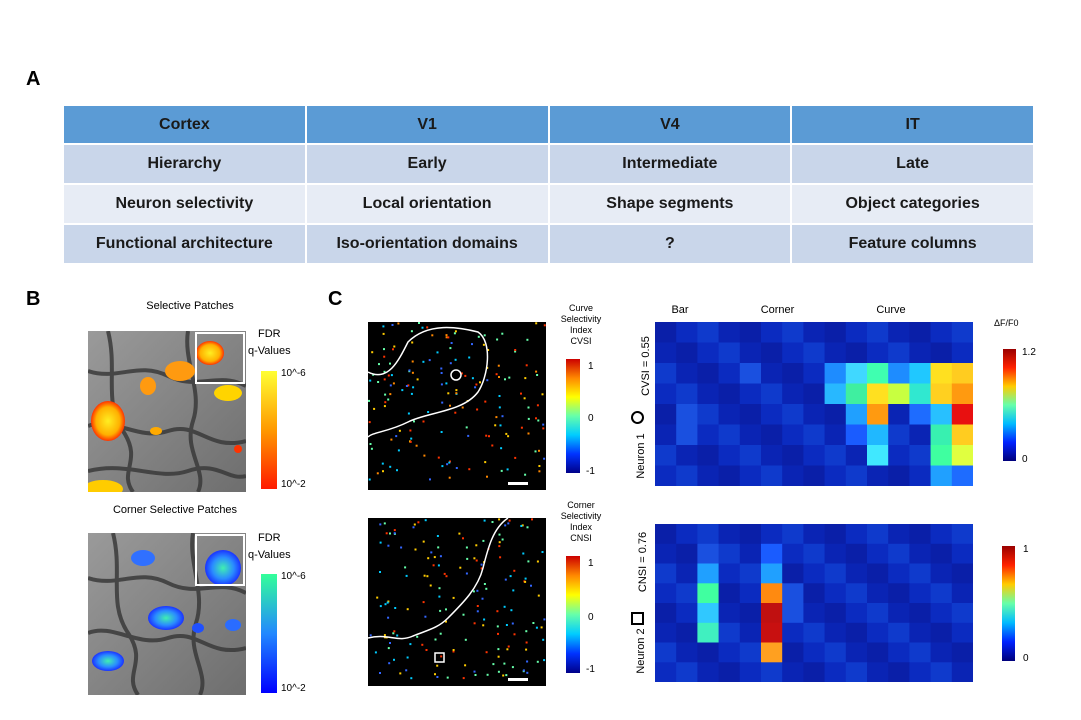  What do you see at coordinates (1029, 352) in the screenshot?
I see `neuron1-scale-max: 1.2` at bounding box center [1029, 352].